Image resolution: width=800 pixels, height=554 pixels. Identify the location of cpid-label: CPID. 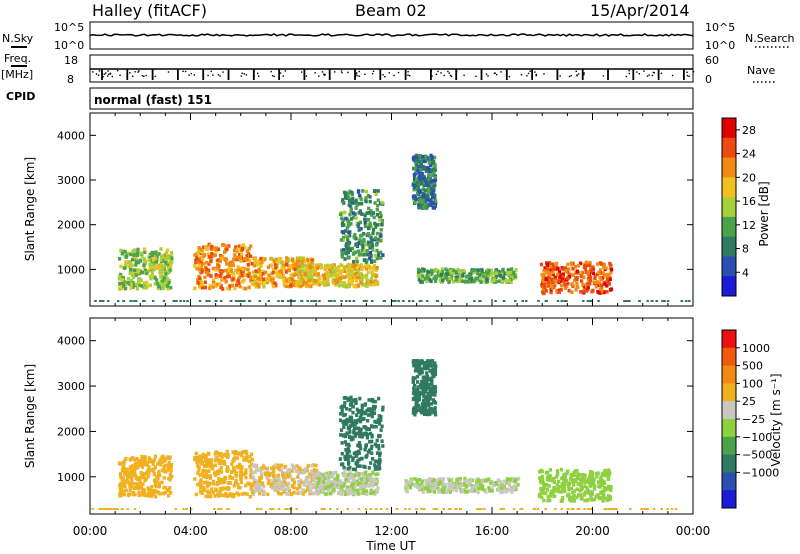
(20, 96).